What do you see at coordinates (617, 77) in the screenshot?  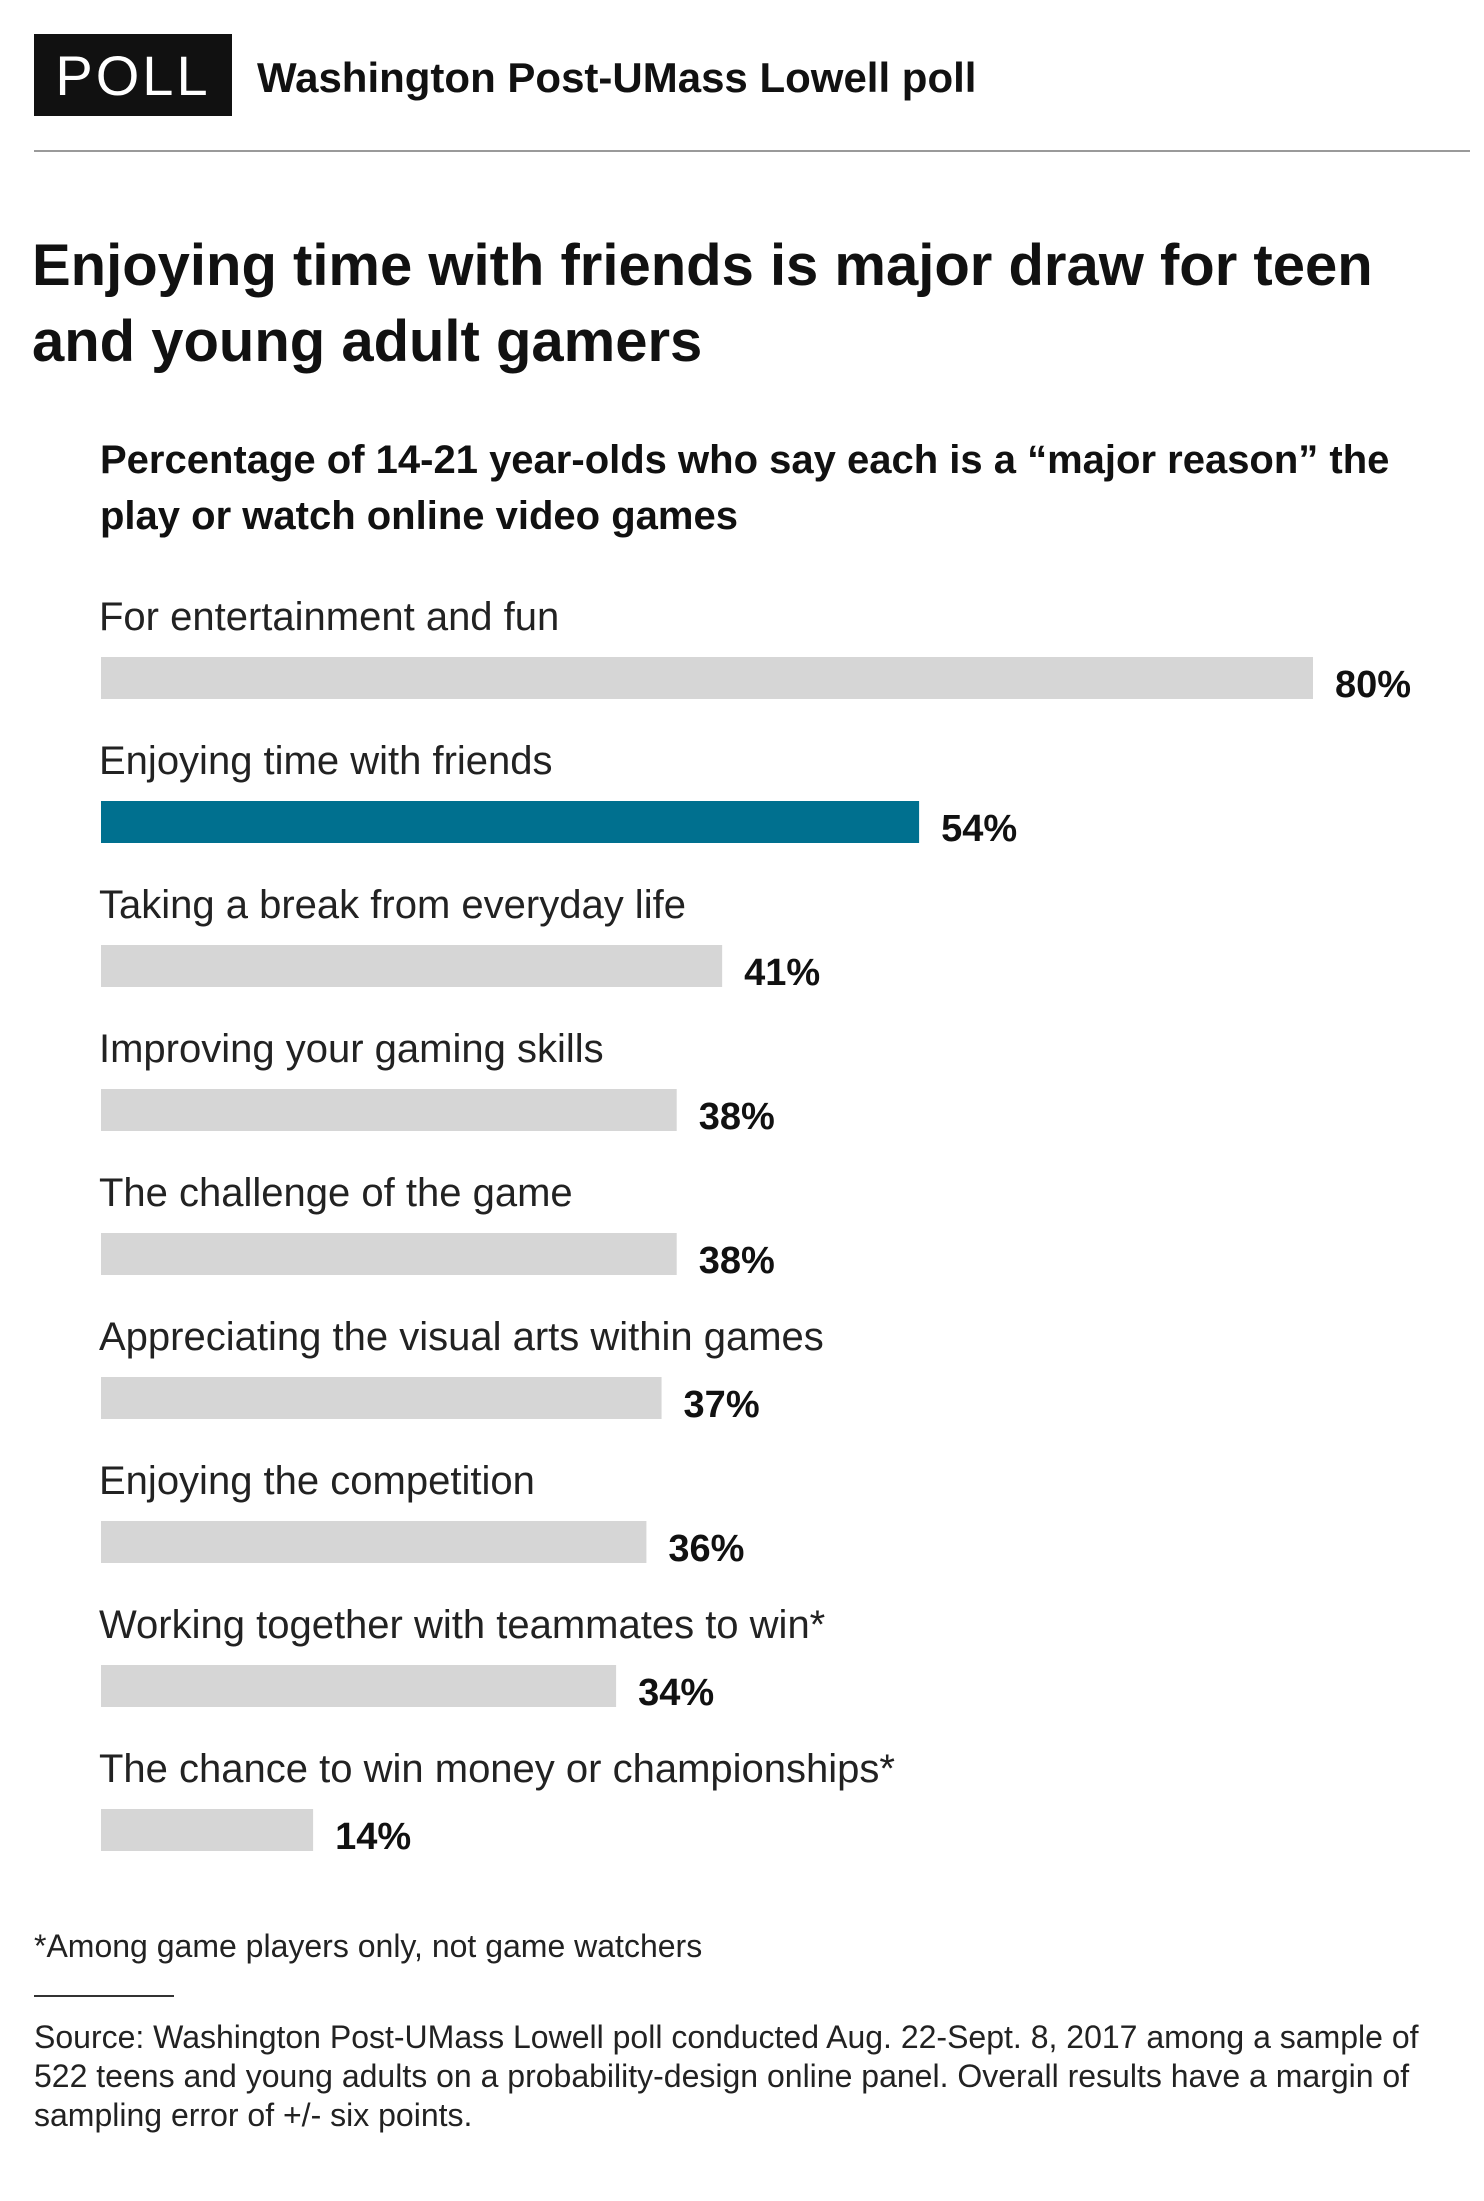 I see `header-title: Washington Post-UMass Lowell poll` at bounding box center [617, 77].